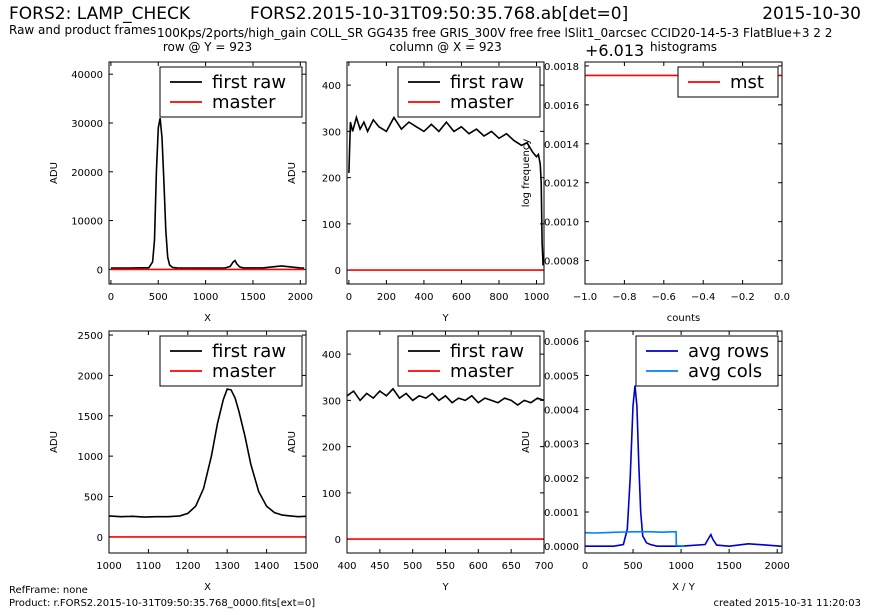 The height and width of the screenshot is (615, 870). I want to click on plot-title: histograms, so click(683, 47).